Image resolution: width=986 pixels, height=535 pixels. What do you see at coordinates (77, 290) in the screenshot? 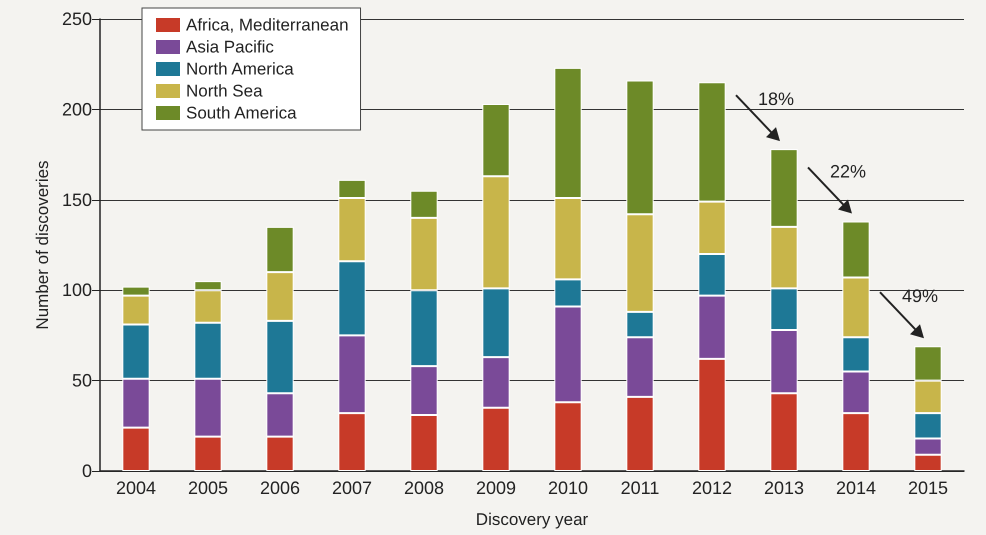
I see `y-tick-label: 100` at bounding box center [77, 290].